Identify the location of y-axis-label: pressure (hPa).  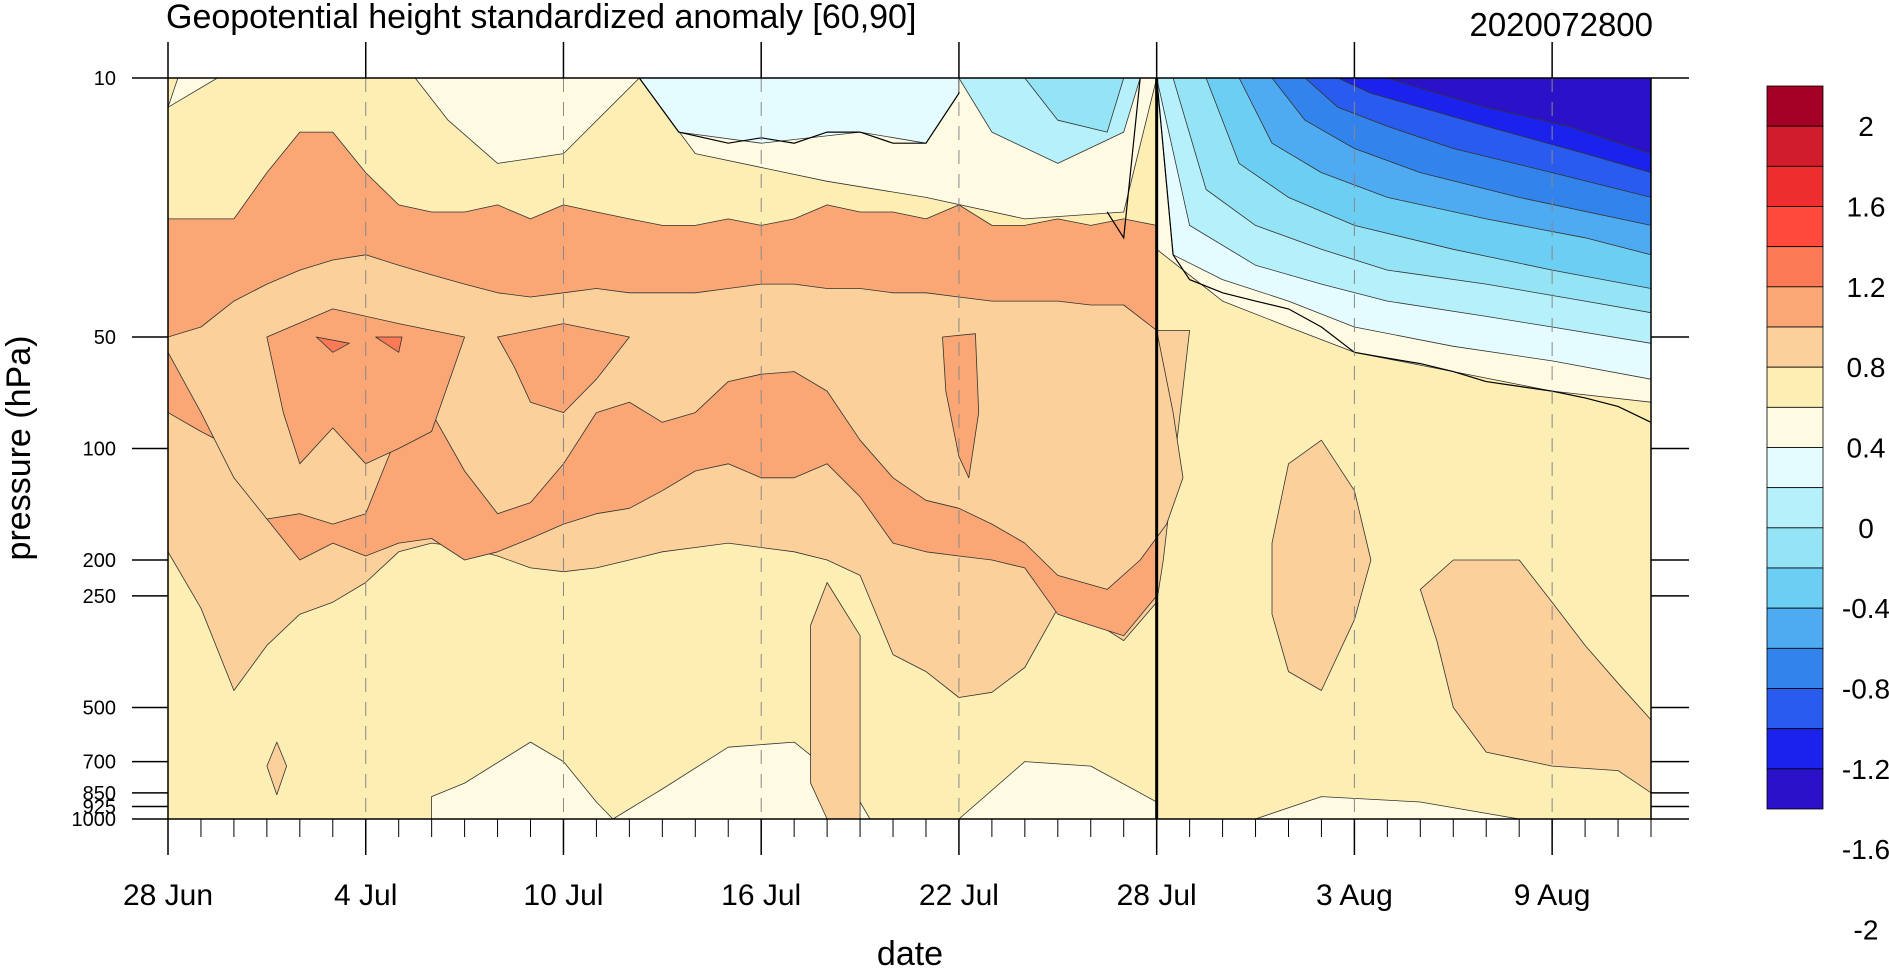
(19, 448).